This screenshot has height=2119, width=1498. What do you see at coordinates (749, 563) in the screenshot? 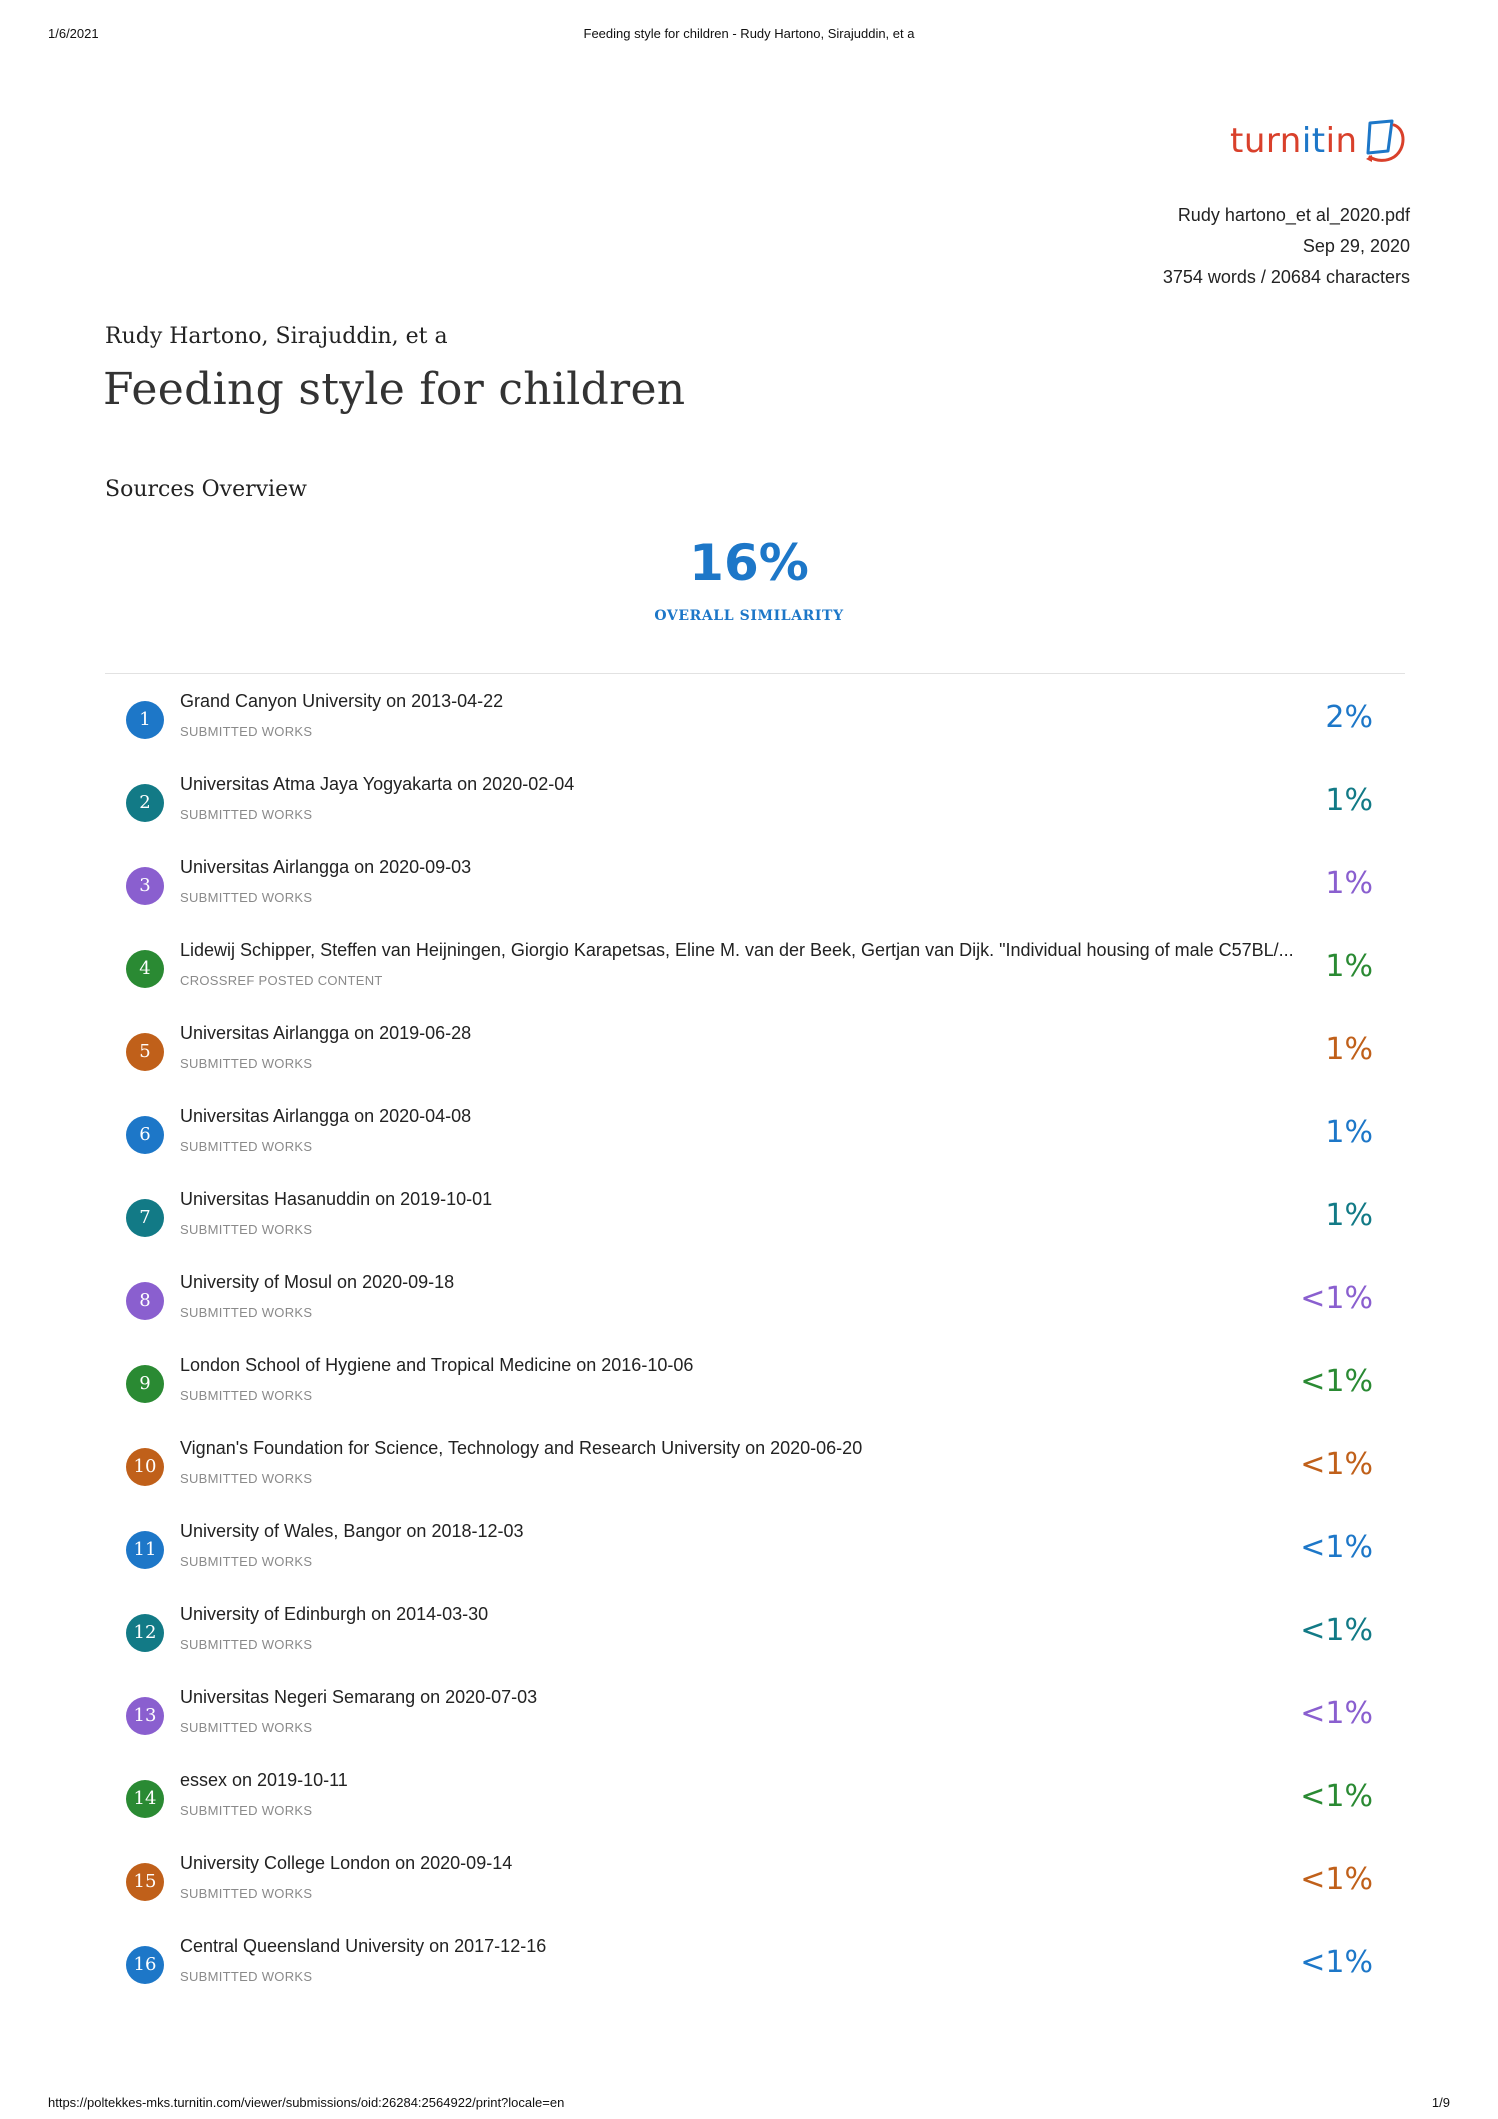
I see `overall-similarity-percent: 16%` at bounding box center [749, 563].